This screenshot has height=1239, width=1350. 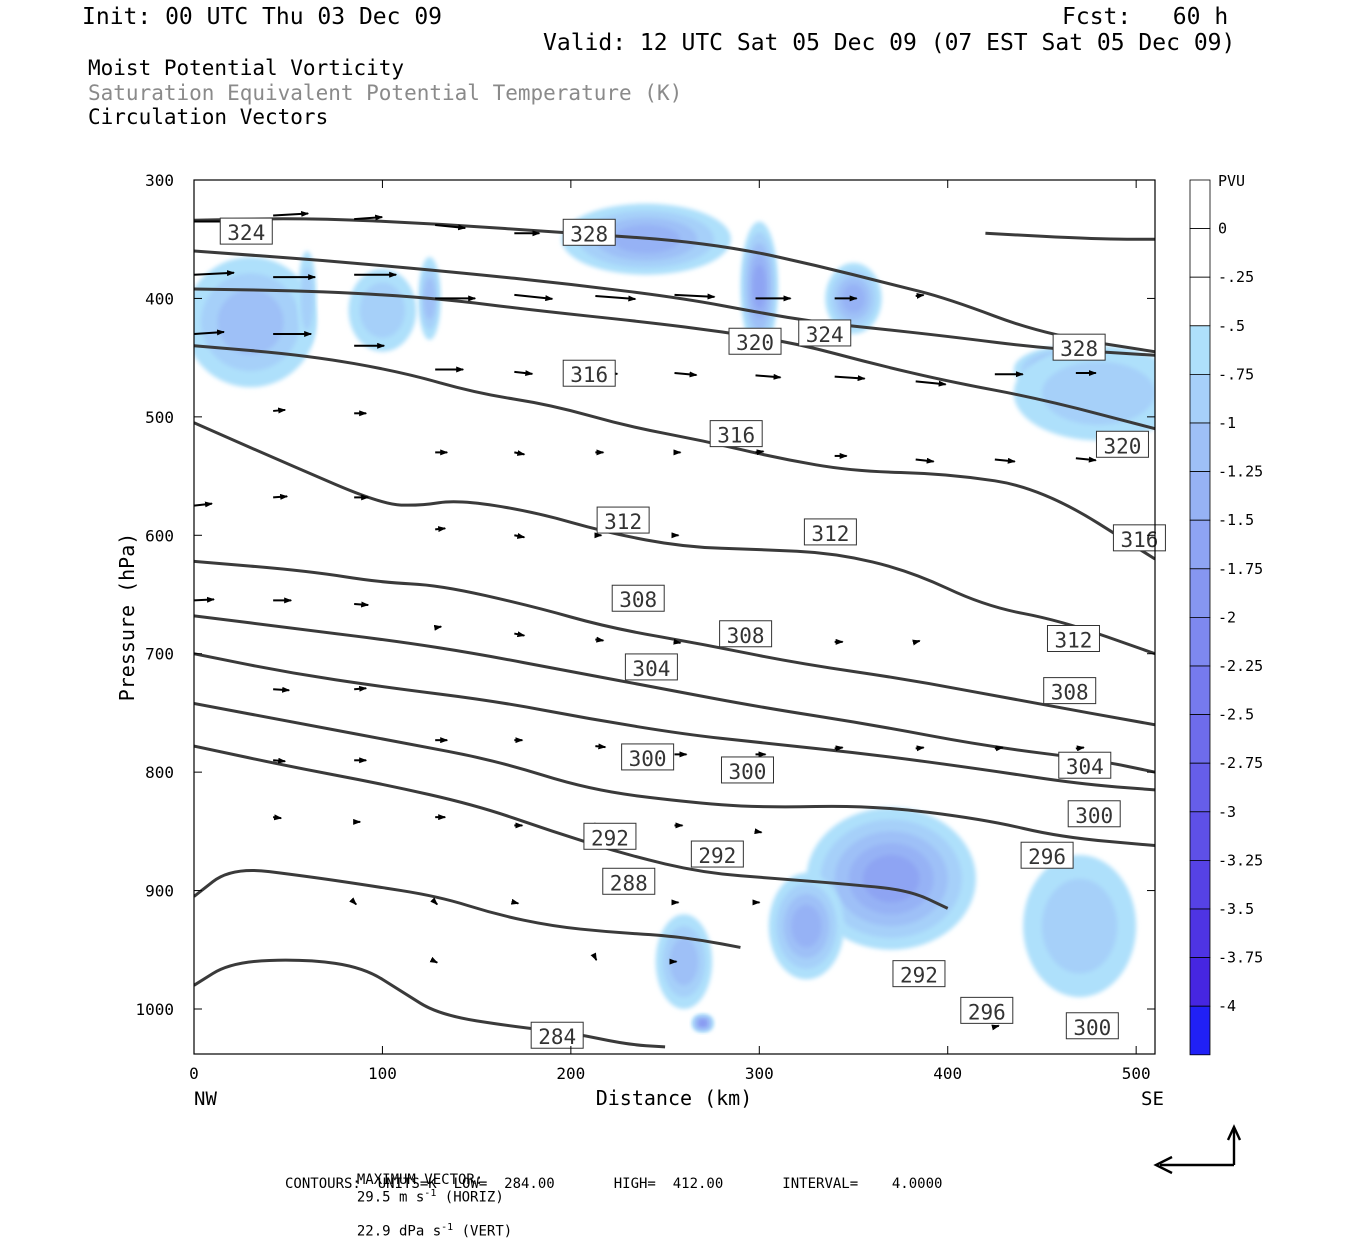 I want to click on y-tick-label: 400, so click(x=159, y=298).